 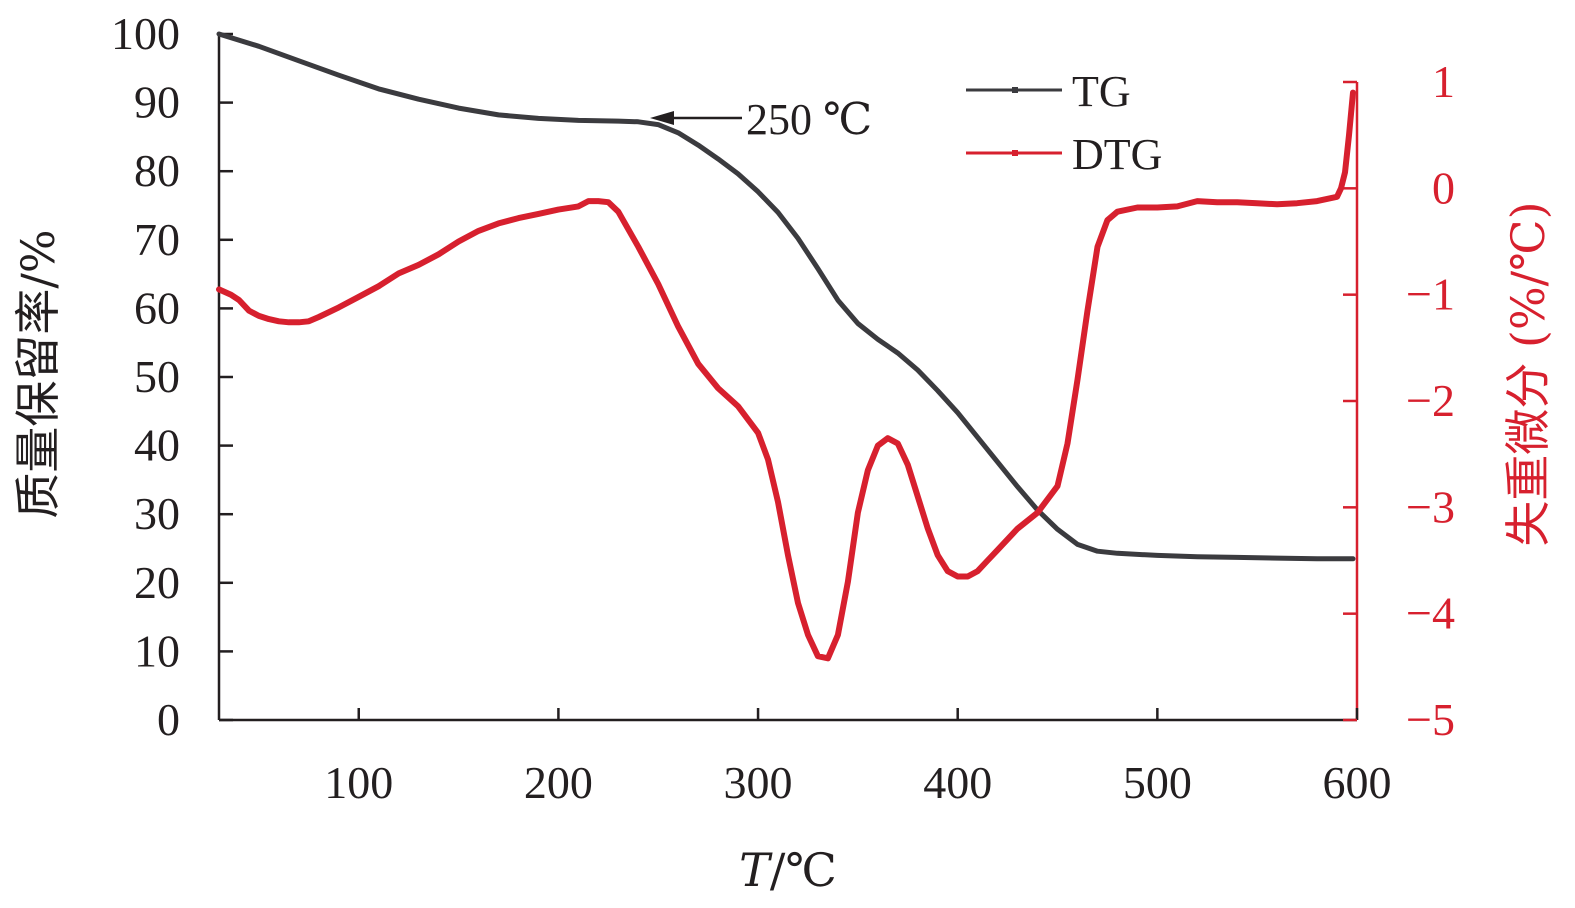 I want to click on annotation-text: 250 ℃, so click(x=809, y=119).